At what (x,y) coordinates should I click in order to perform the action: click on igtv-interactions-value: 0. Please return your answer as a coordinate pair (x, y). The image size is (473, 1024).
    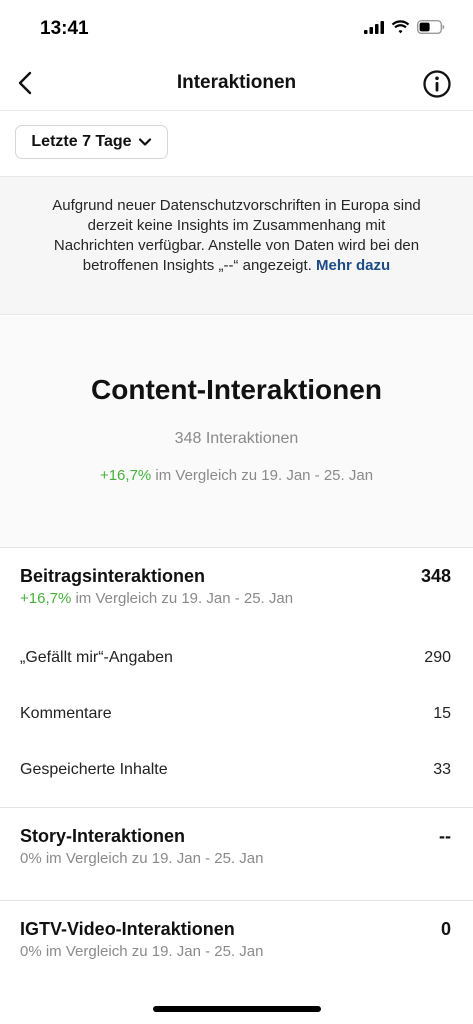
    Looking at the image, I should click on (445, 929).